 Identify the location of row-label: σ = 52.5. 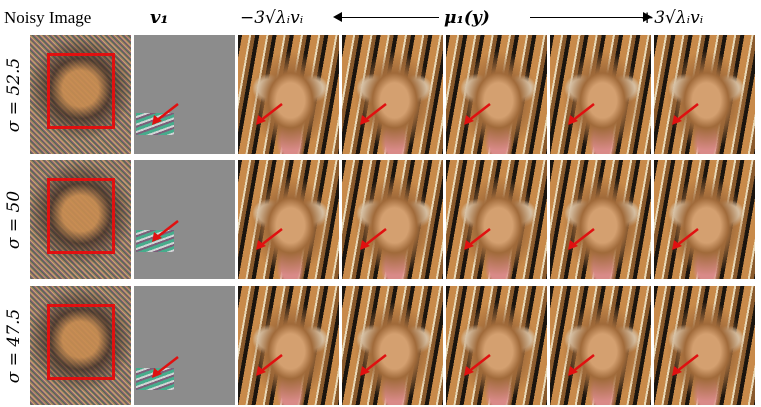
(14, 95).